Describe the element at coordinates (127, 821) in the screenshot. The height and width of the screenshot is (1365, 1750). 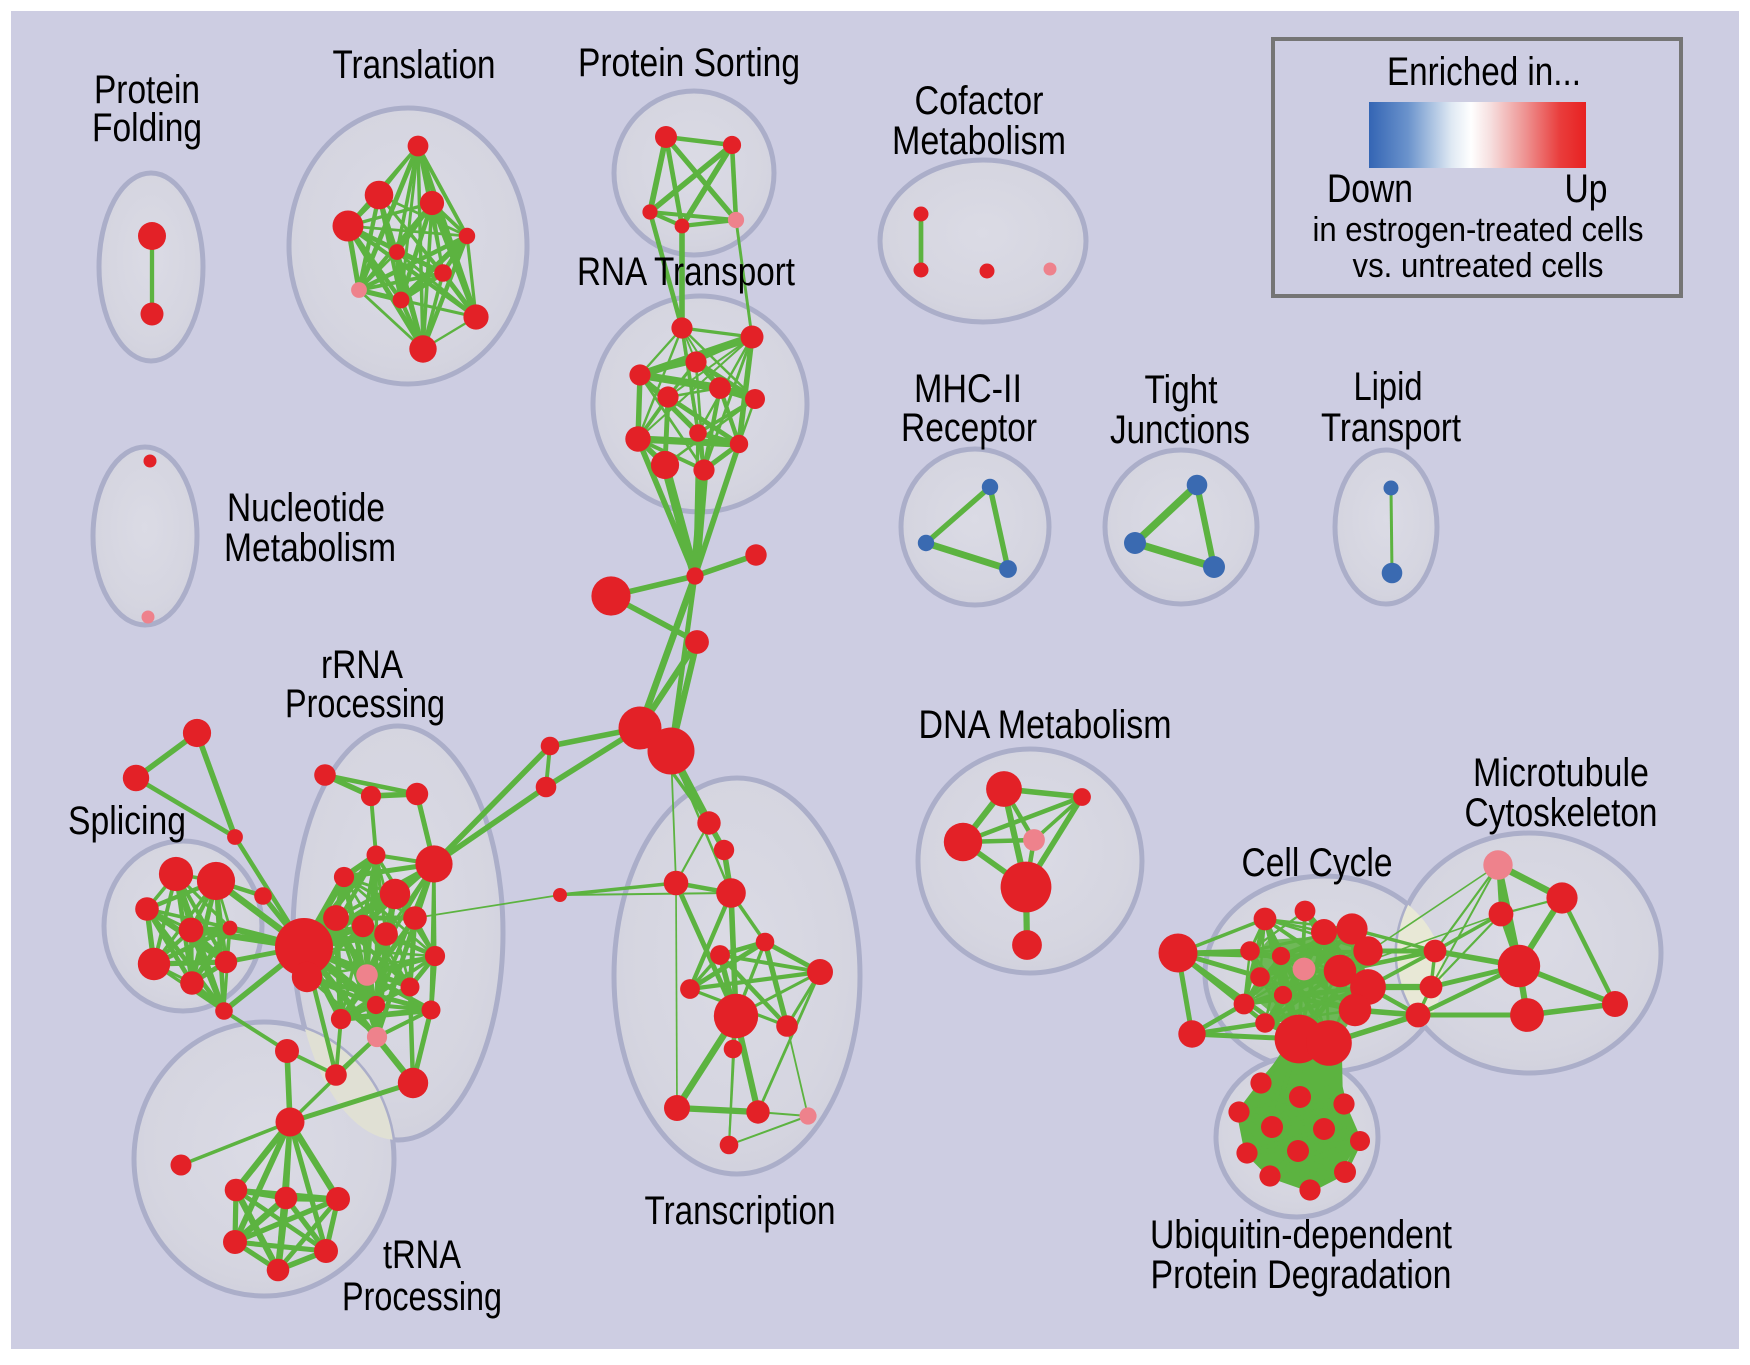
I see `svg-text: Splicing` at that location.